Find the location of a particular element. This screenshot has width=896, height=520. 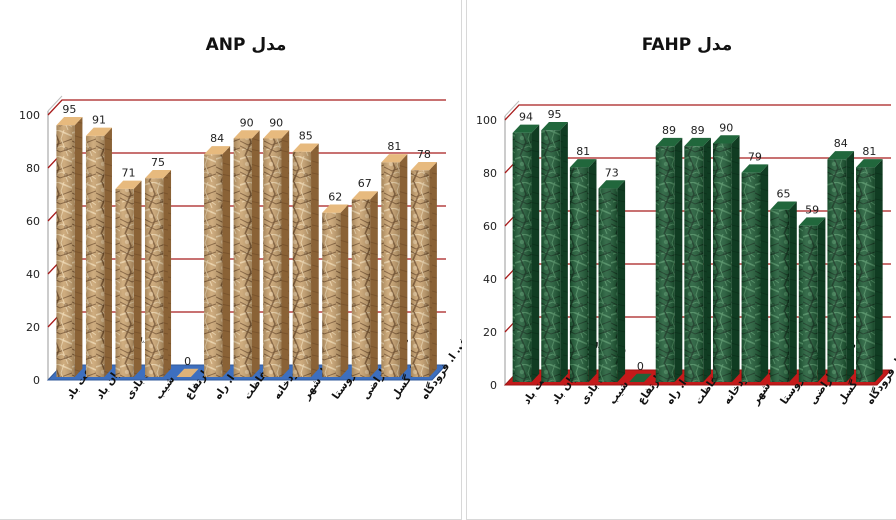

data-label: 59 is located at coordinates (812, 209).